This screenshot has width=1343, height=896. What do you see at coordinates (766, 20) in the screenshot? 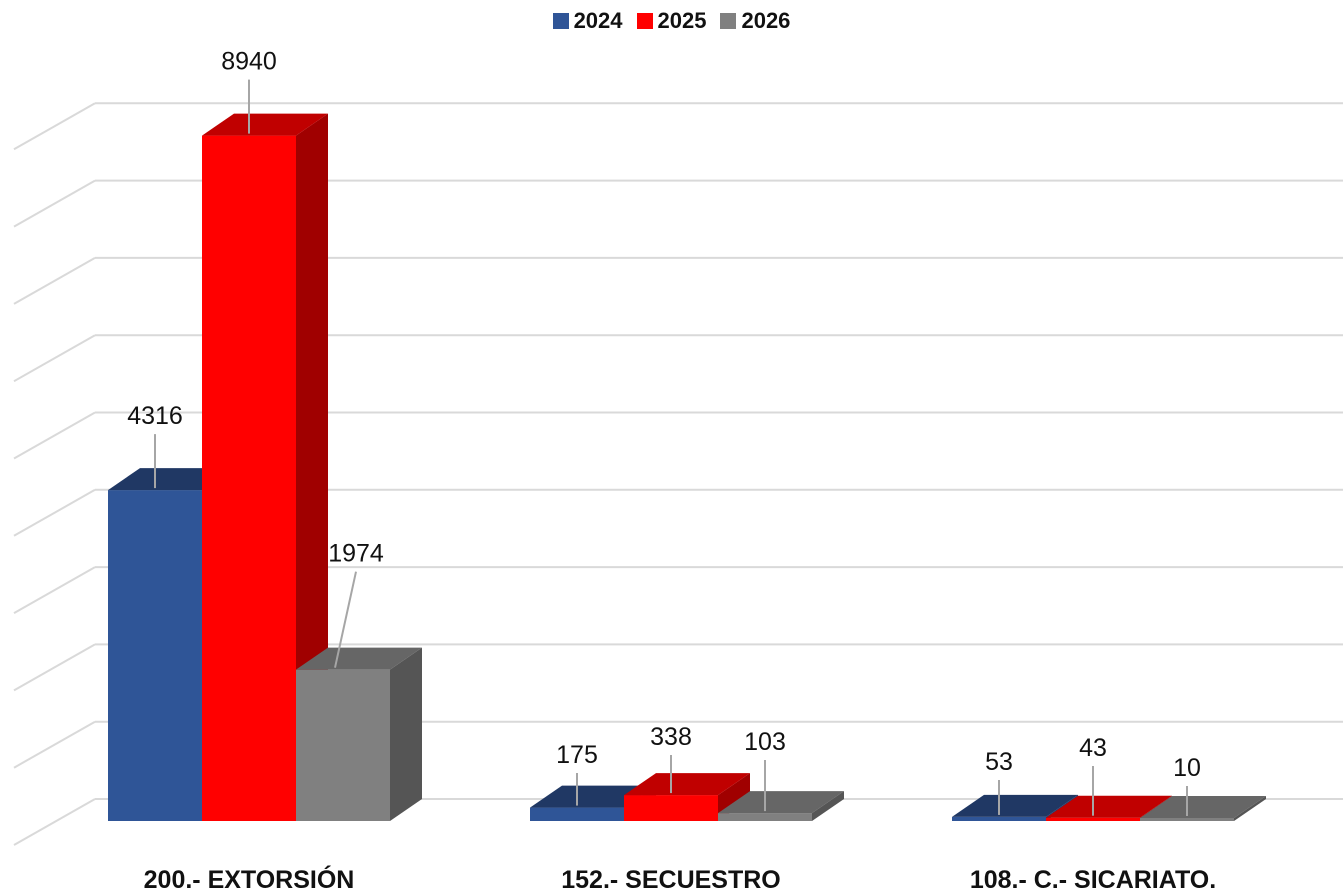
I see `legend-label-2026: 2026` at bounding box center [766, 20].